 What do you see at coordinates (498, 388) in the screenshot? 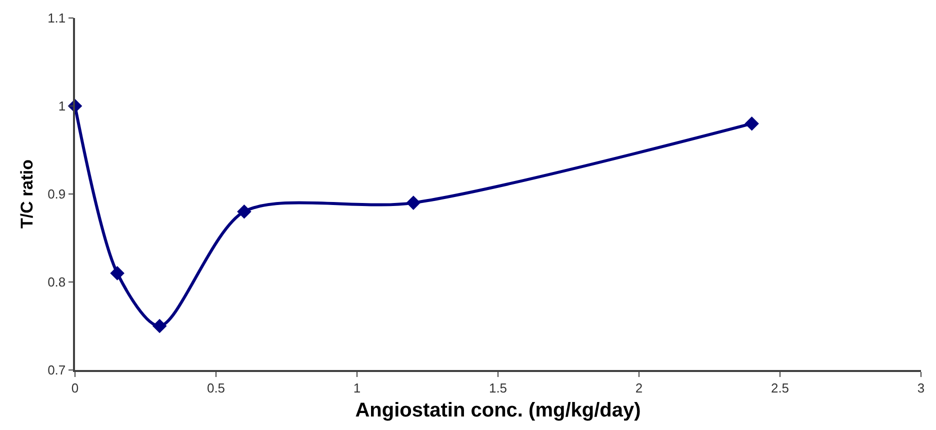
I see `x-tick-label: 1.5` at bounding box center [498, 388].